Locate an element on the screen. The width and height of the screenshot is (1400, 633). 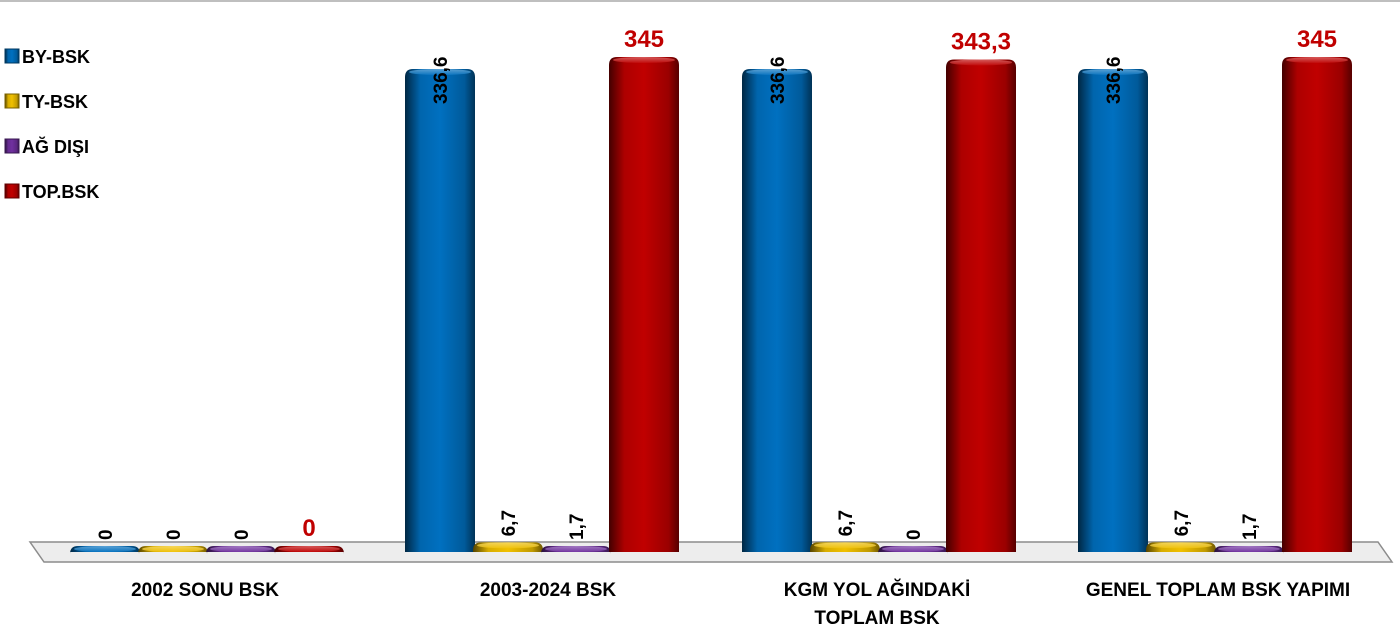
legend-label-by-bsk: BY-BSK is located at coordinates (56, 57).